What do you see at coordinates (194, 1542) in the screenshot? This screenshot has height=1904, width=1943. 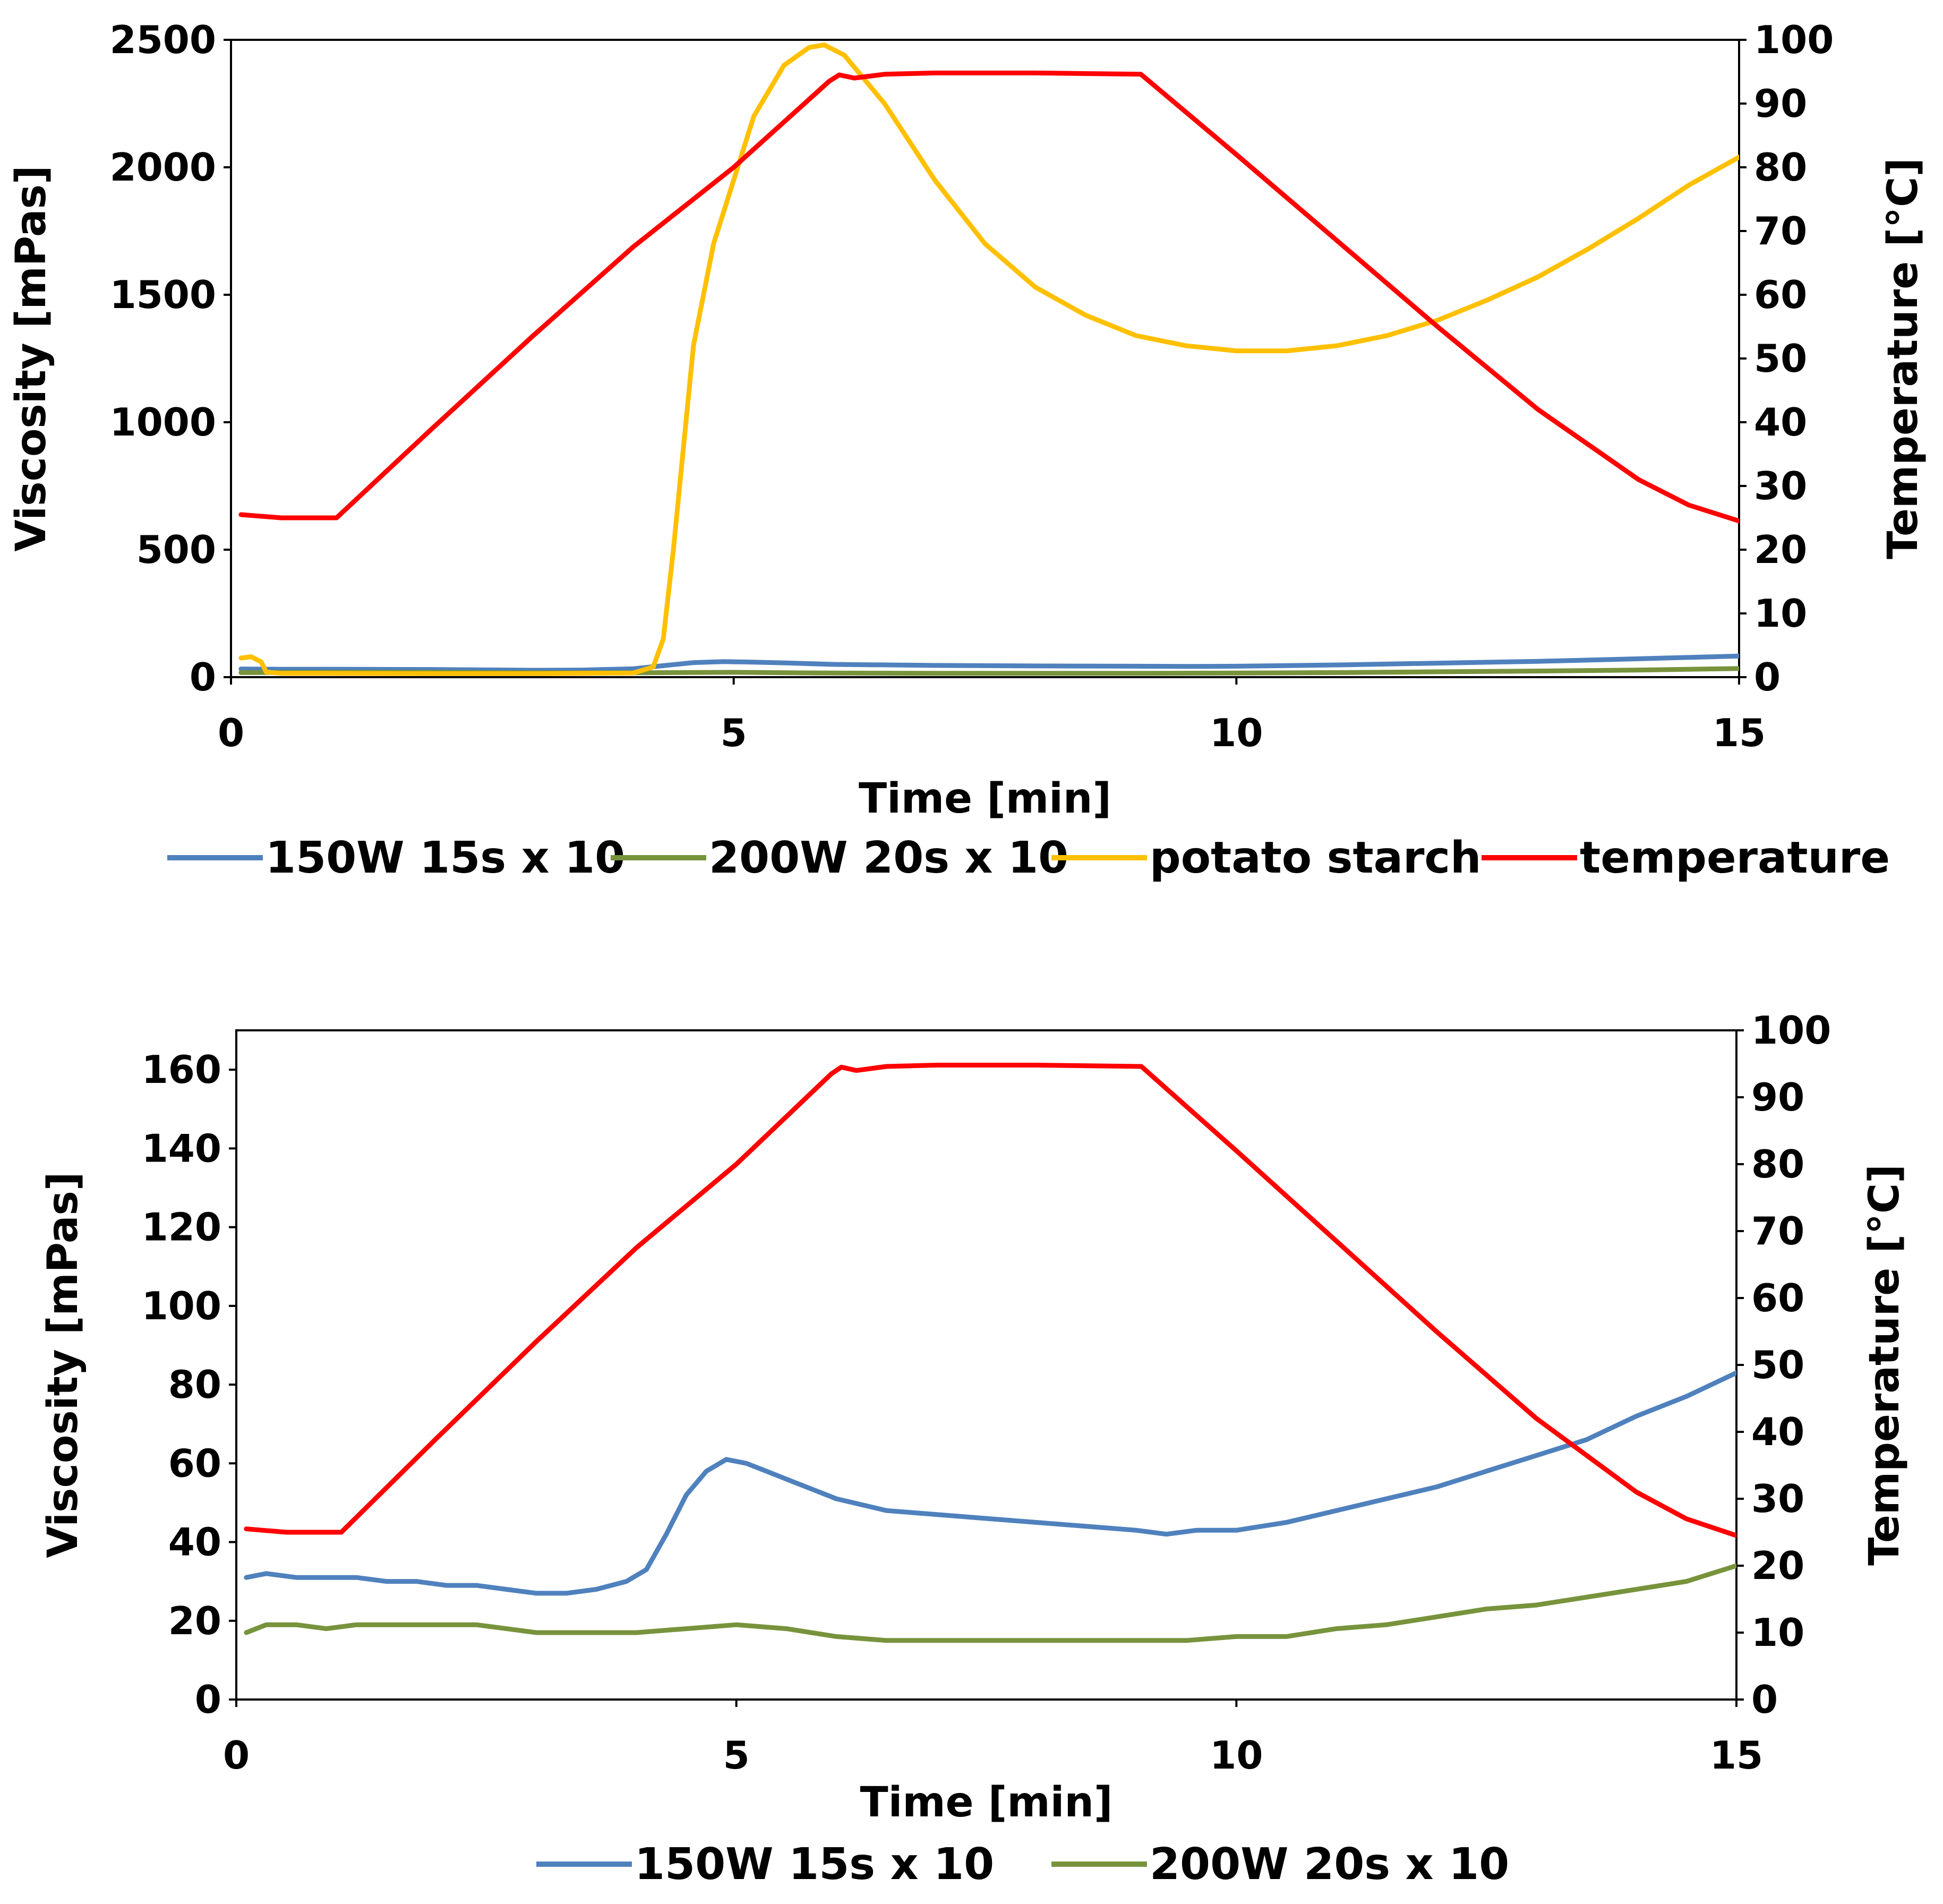 I see `y-tick-label: 40` at bounding box center [194, 1542].